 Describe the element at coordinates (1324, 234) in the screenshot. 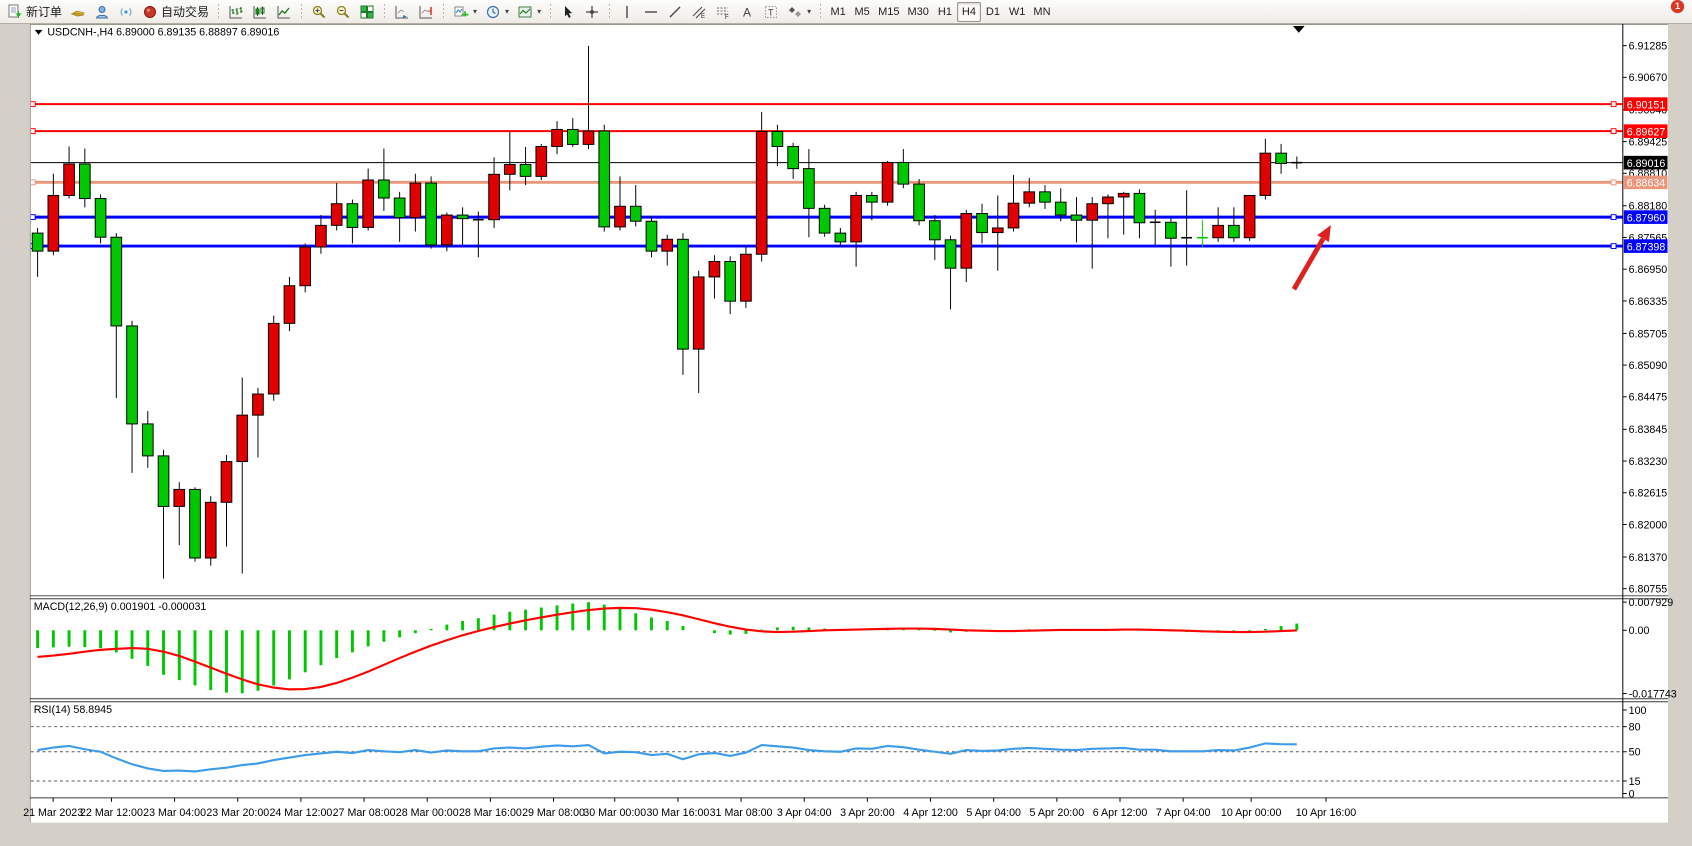

I see `annotation-arrow-head` at that location.